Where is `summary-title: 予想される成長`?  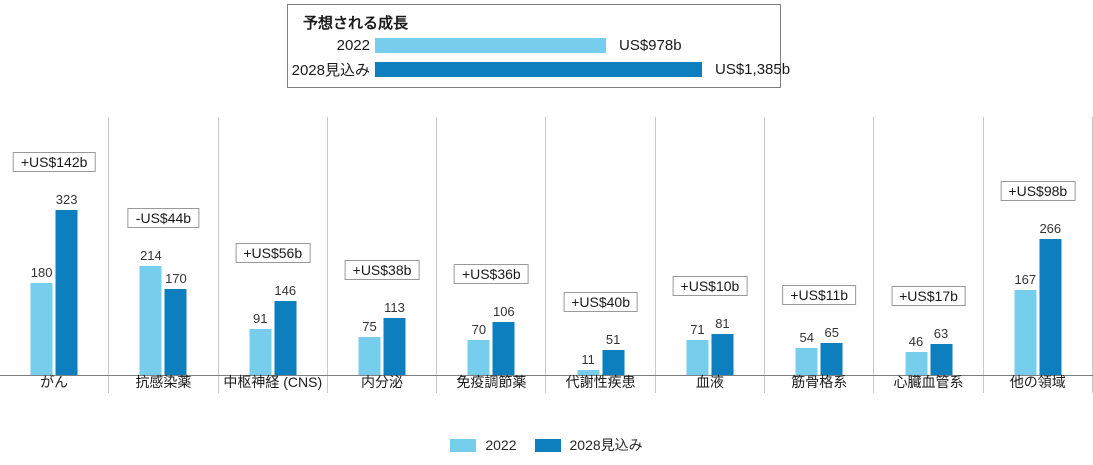 summary-title: 予想される成長 is located at coordinates (356, 23).